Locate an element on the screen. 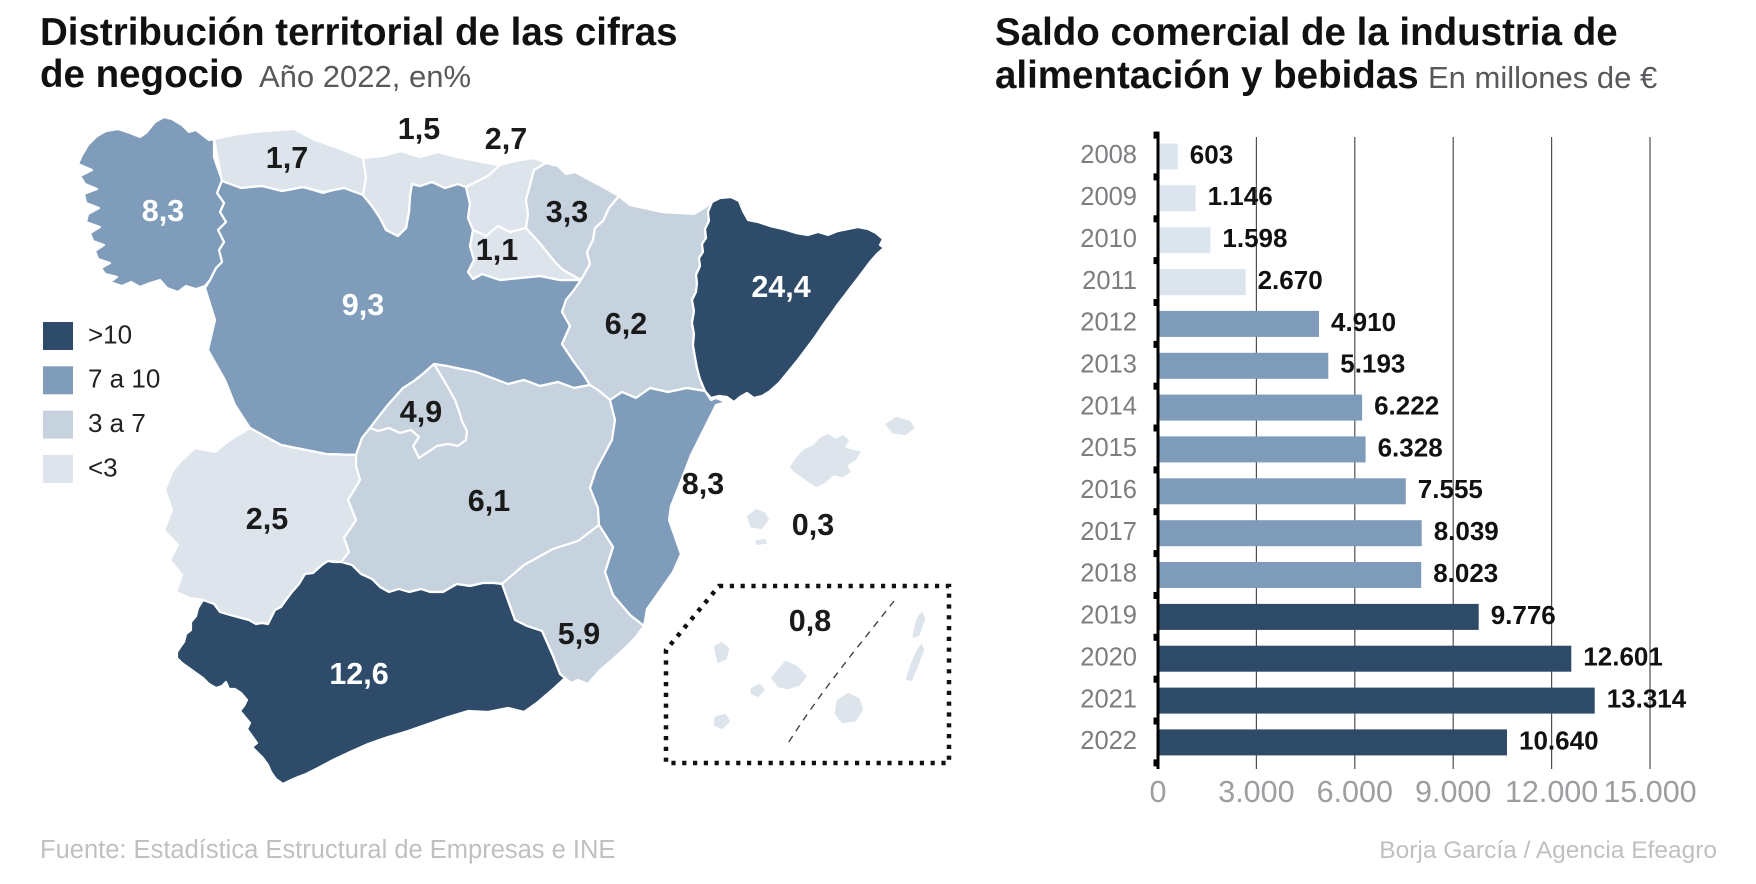 The image size is (1756, 884). svg-text: 9.776 is located at coordinates (1523, 615).